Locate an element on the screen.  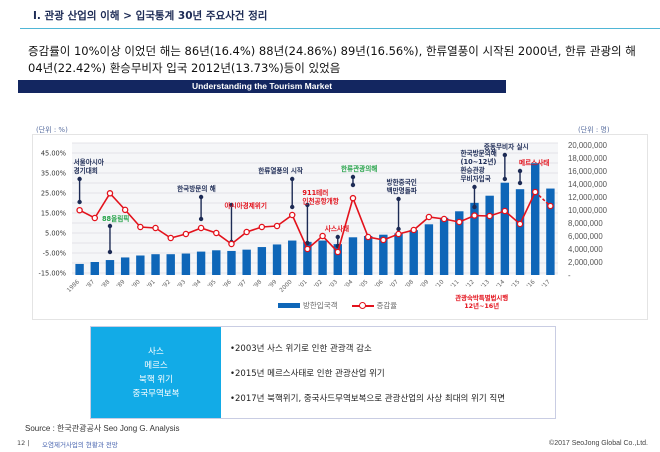
footer-doc-title: 오염제거사업의 현황과 전망 is located at coordinates (80, 445).